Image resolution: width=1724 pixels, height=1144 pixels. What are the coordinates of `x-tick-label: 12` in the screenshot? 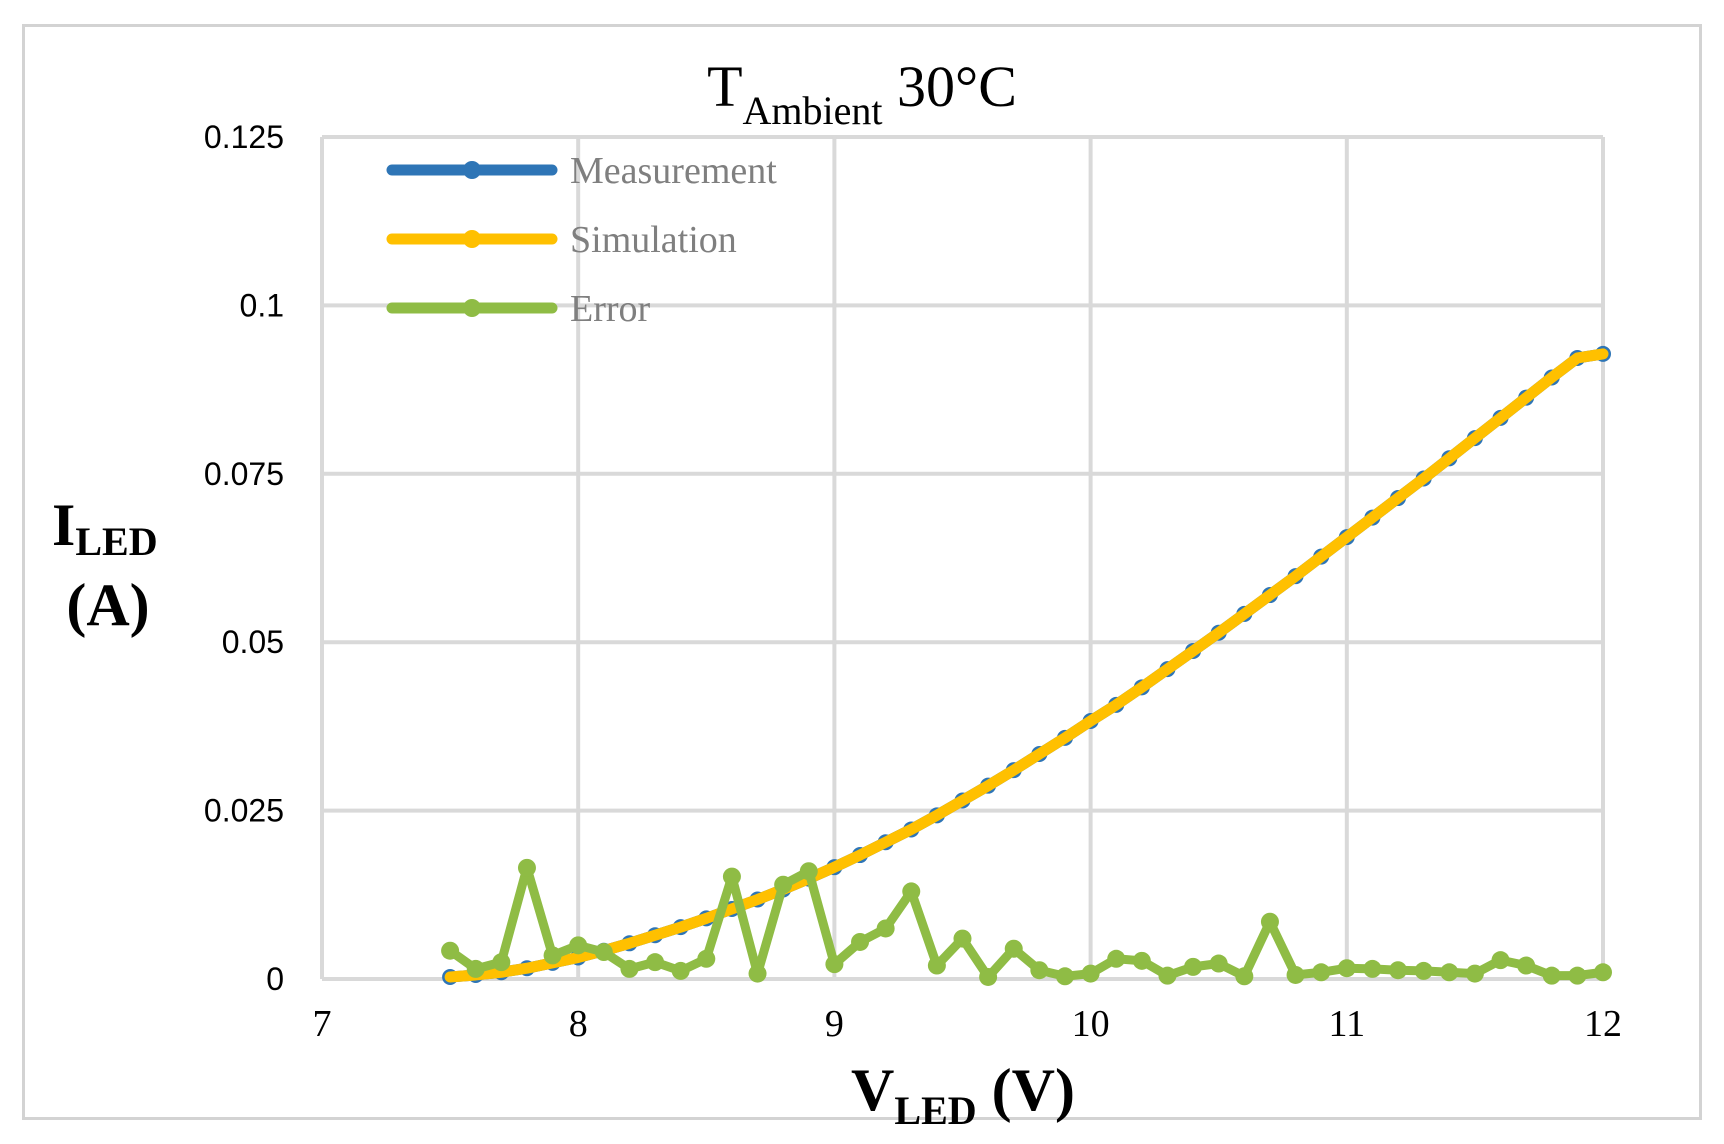 It's located at (1603, 1024).